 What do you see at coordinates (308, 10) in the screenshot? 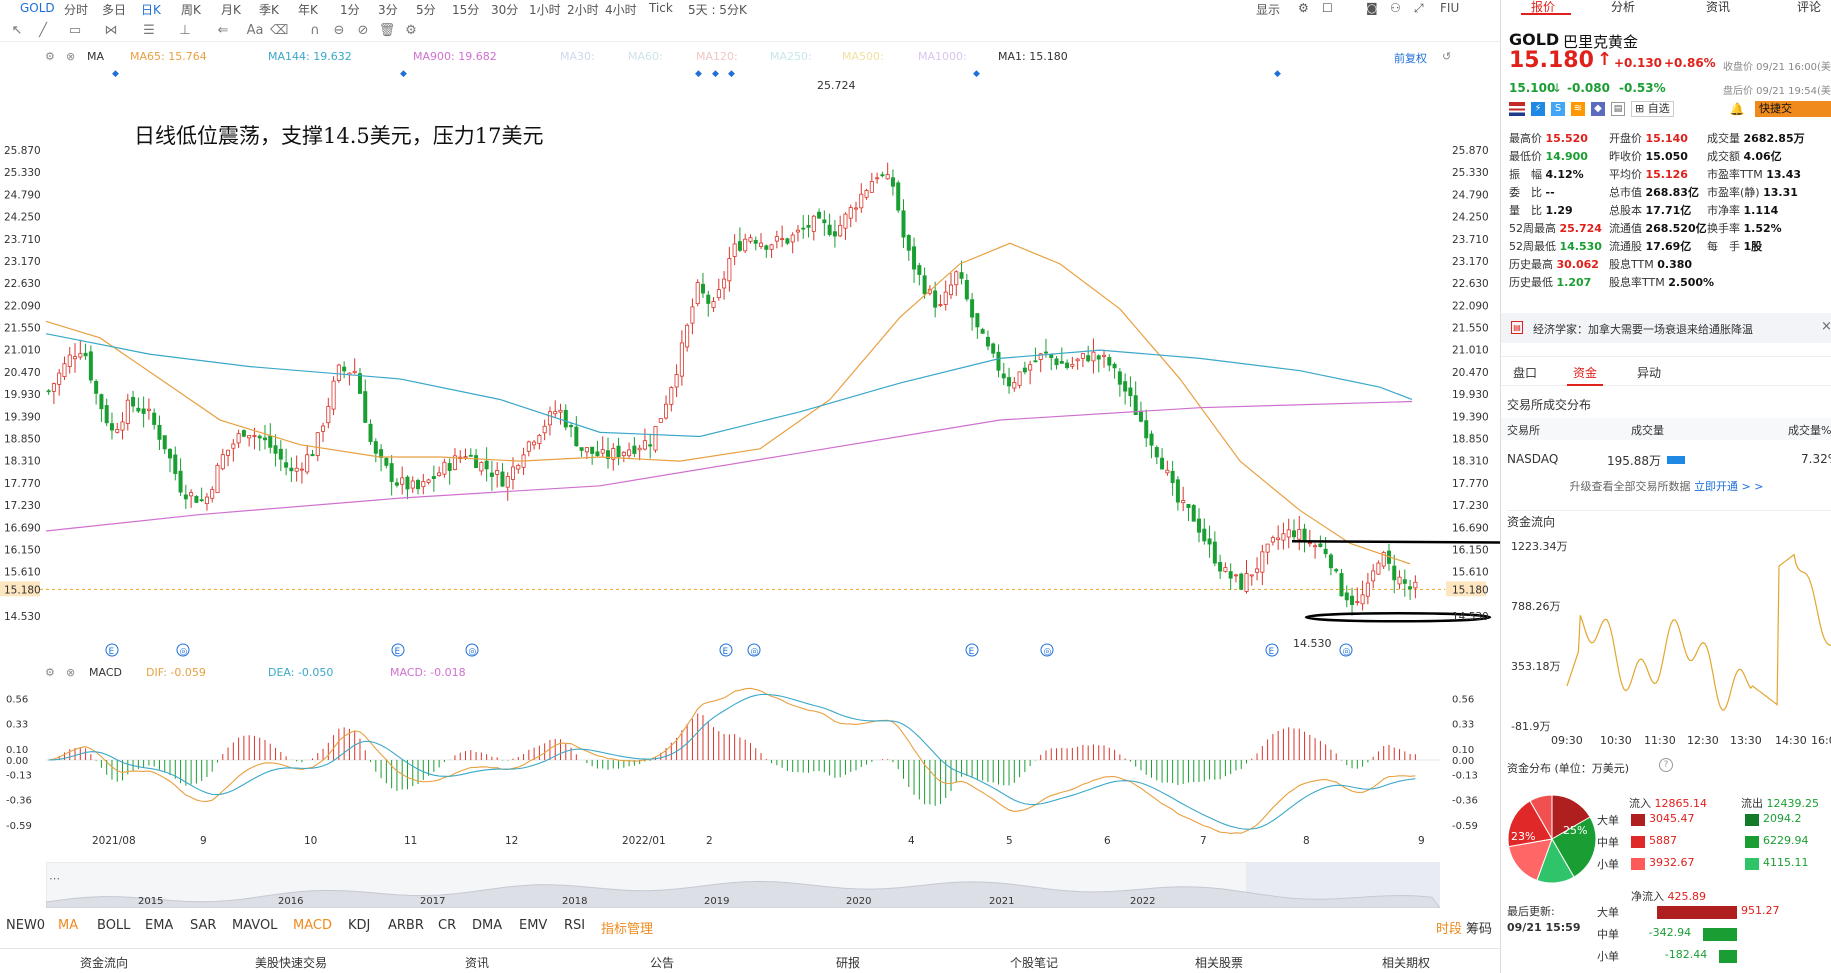
I see `period-year-k: 年K` at bounding box center [308, 10].